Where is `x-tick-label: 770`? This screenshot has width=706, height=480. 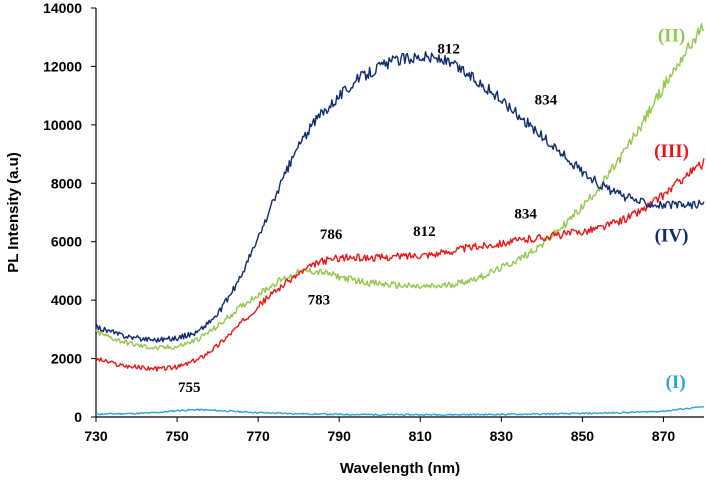 x-tick-label: 770 is located at coordinates (258, 436).